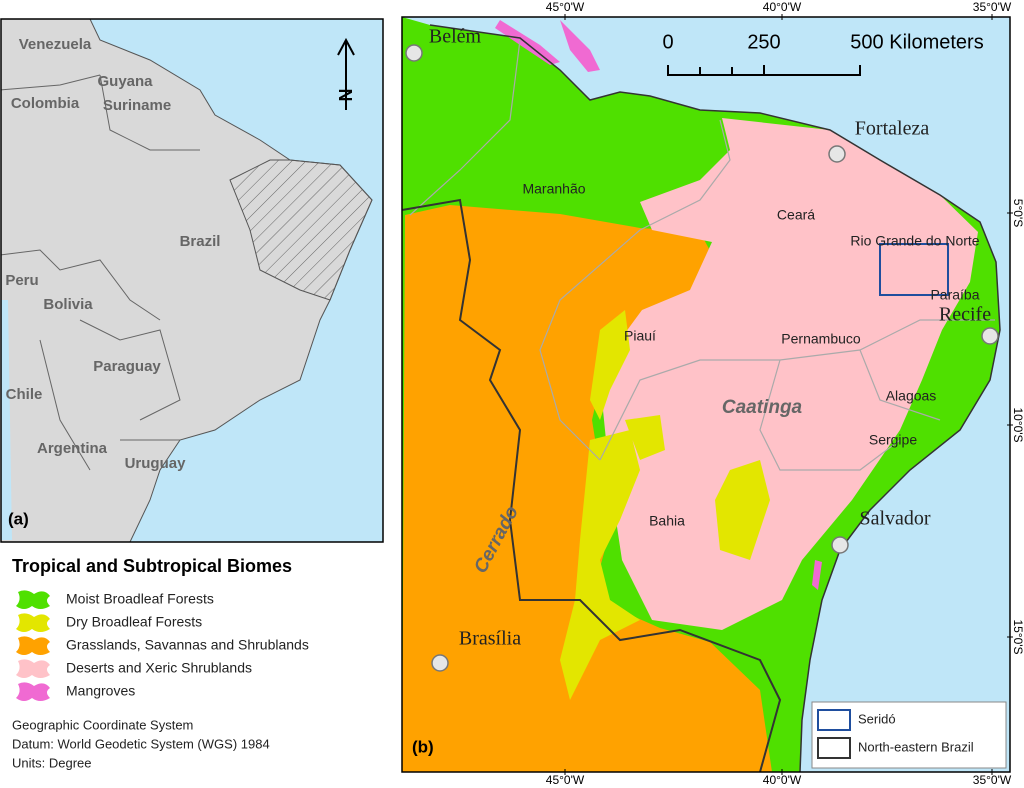  I want to click on state-label: Piauí, so click(640, 336).